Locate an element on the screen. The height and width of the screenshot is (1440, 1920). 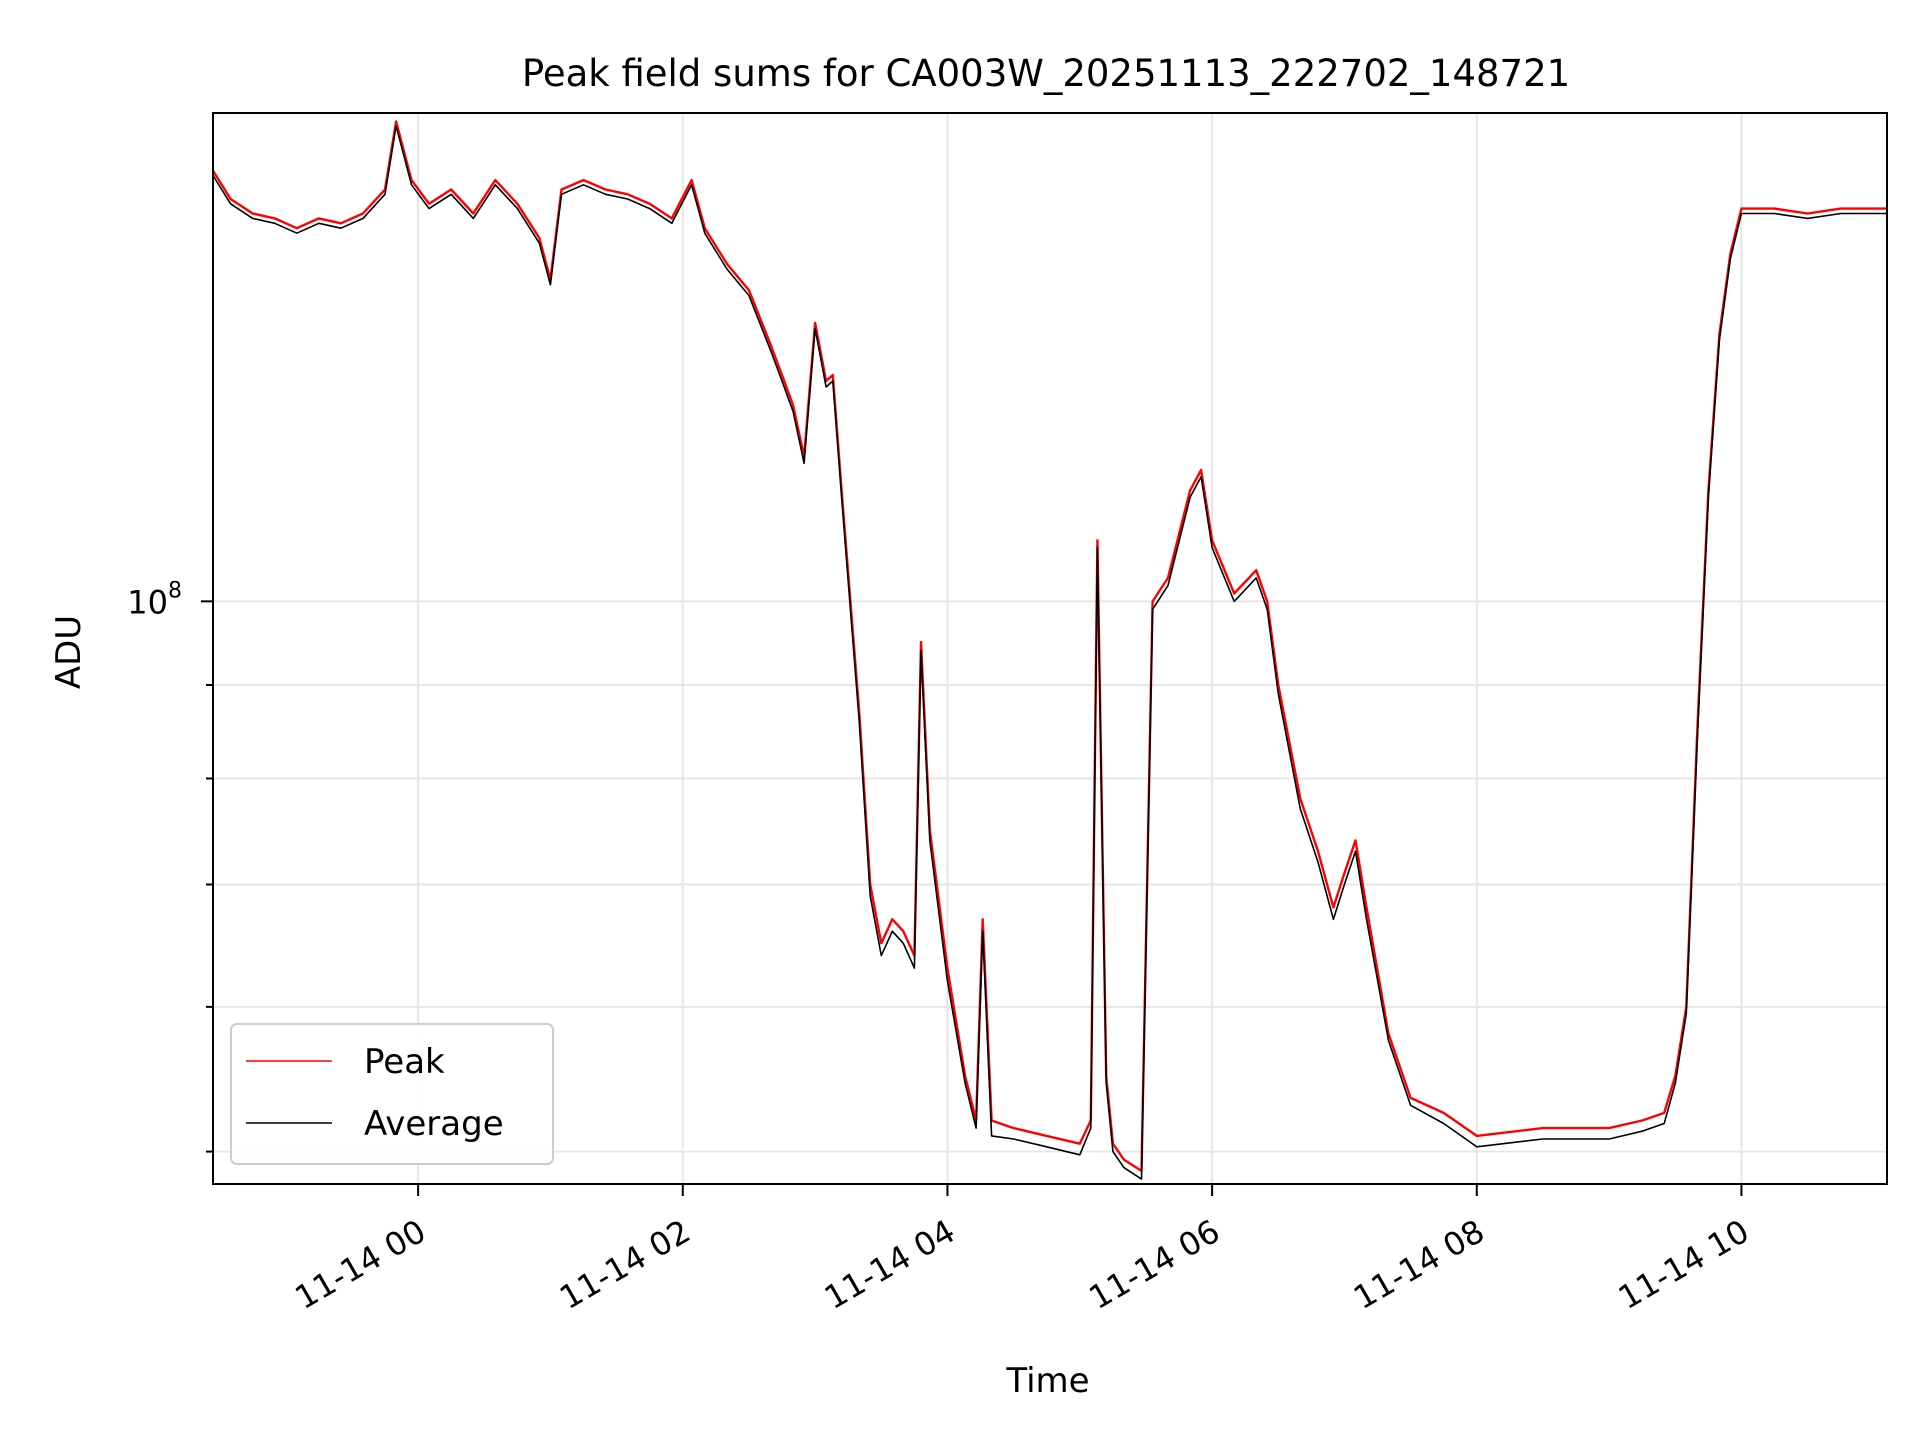
legend-label-average: Average is located at coordinates (434, 1124).